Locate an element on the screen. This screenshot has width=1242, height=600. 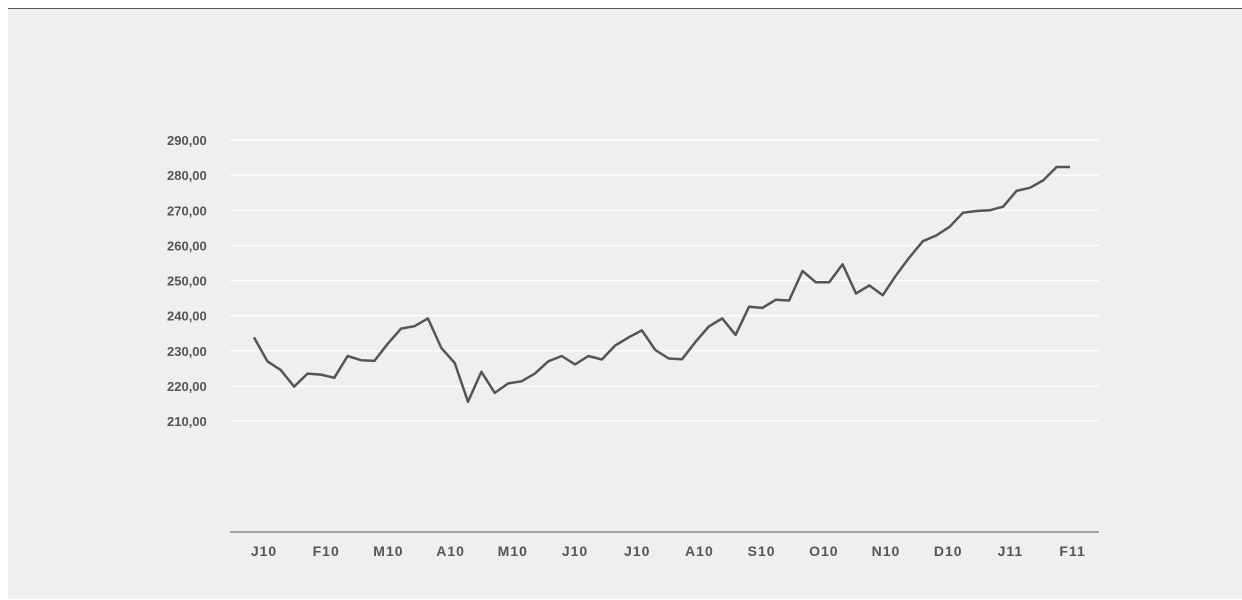
y-tick-label: 290,00 is located at coordinates (187, 140).